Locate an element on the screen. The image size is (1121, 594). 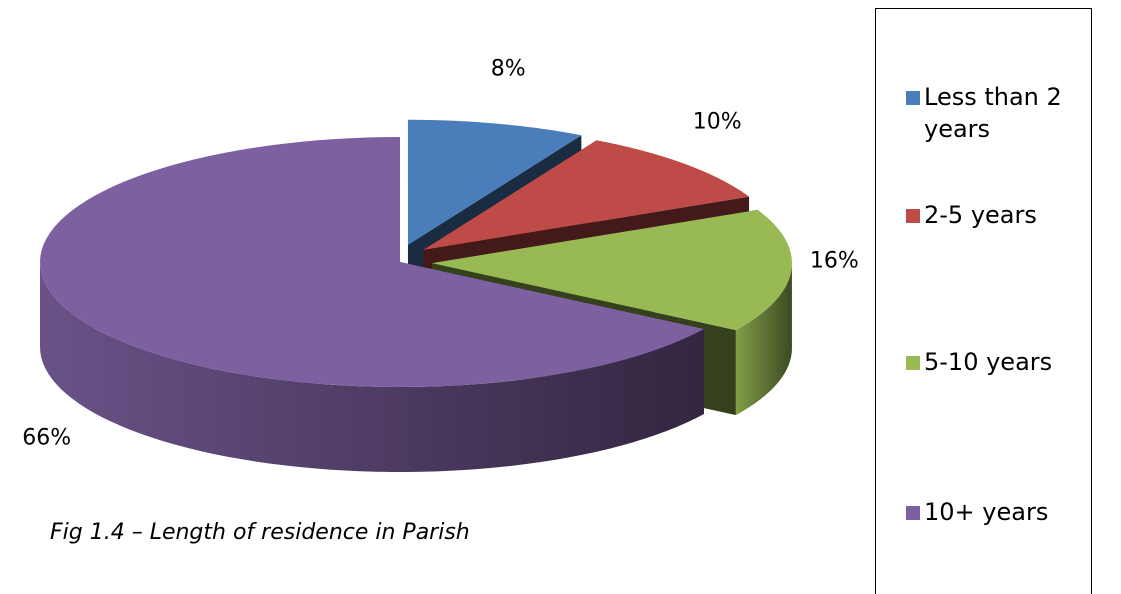
chart-title: Fig 1.4 – Length of residence in Parish is located at coordinates (260, 532).